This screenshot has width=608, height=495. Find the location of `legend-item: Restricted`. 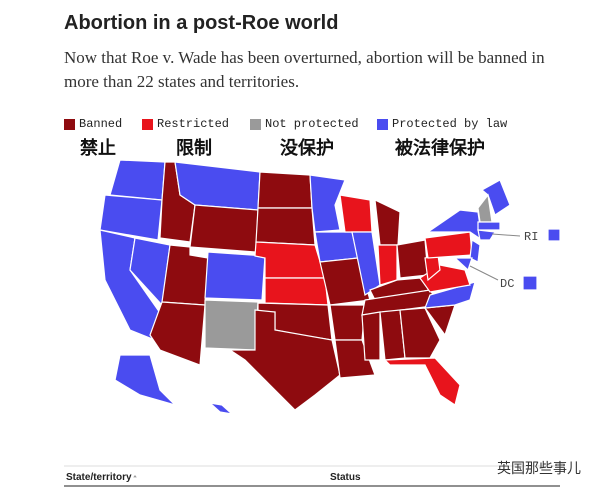

legend-item: Restricted is located at coordinates (185, 124).